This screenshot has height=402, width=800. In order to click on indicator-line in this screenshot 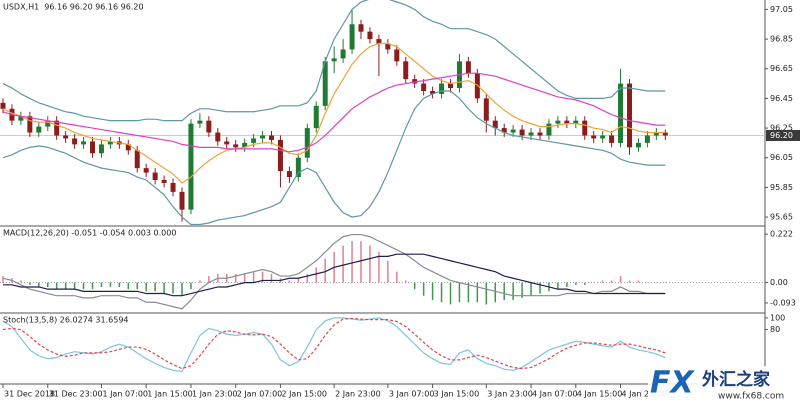, I will do `click(334, 343)`.